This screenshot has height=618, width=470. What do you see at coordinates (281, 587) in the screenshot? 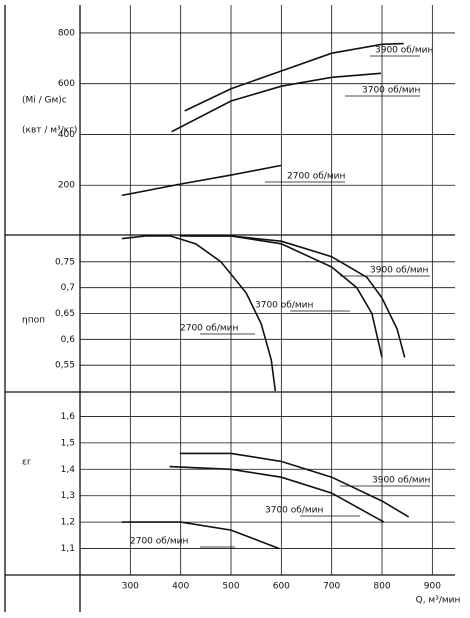
I see `x-tick-label: 600` at bounding box center [281, 587].